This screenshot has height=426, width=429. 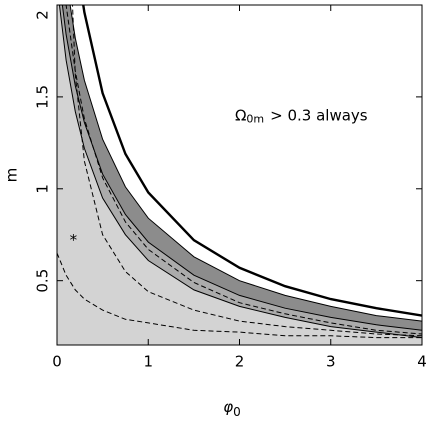 I want to click on y-tick-label: 1, so click(x=43, y=189).